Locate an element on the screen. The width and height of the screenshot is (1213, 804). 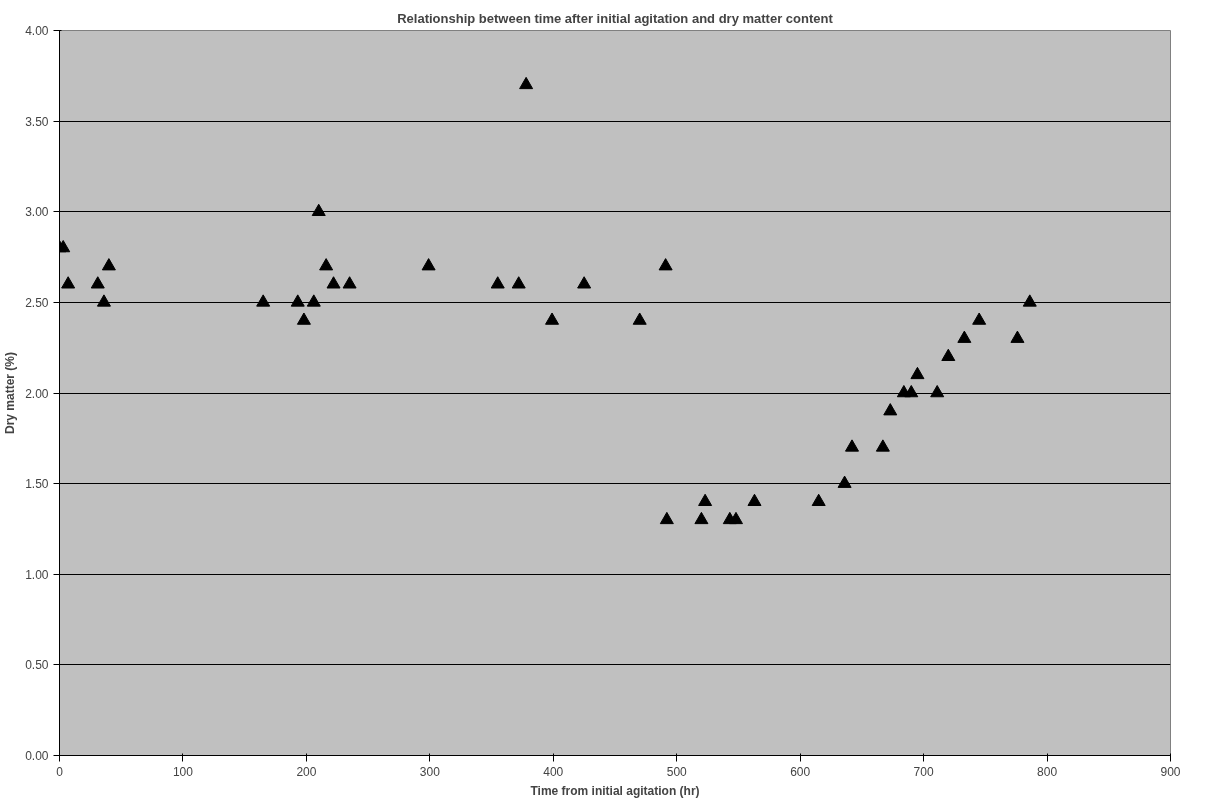
y-tick-label: 1.00 is located at coordinates (37, 574).